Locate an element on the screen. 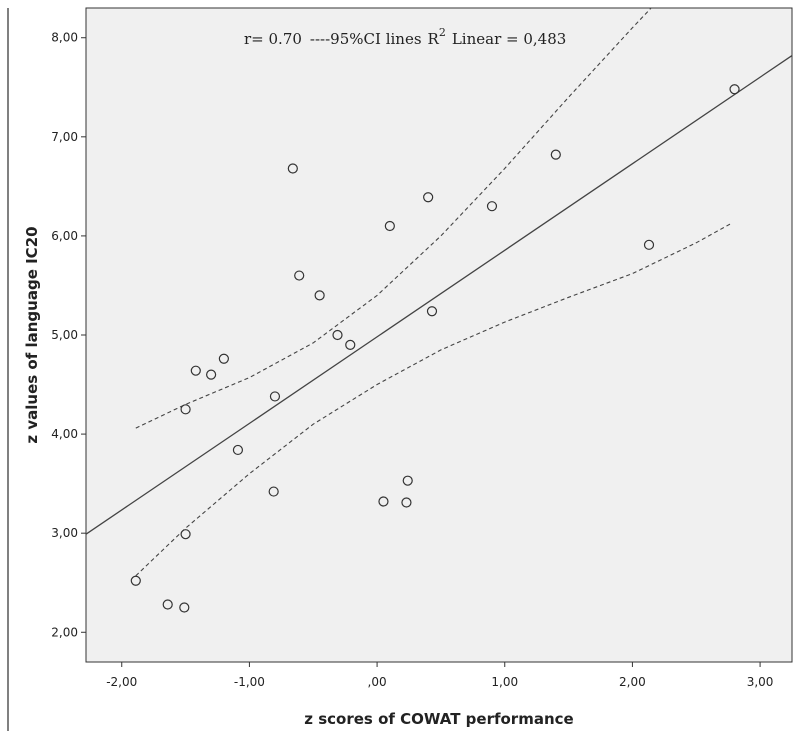 The image size is (798, 731). annotation-r2-superscript: 2 is located at coordinates (442, 32).